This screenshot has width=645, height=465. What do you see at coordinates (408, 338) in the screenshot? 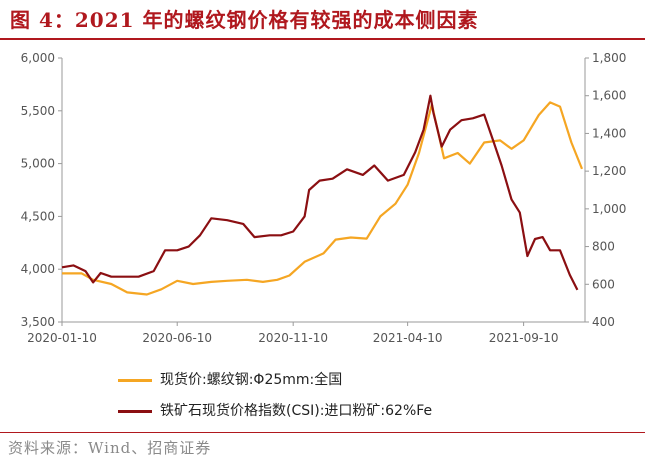
I see `x-tick-label: 2021-04-10` at bounding box center [408, 338].